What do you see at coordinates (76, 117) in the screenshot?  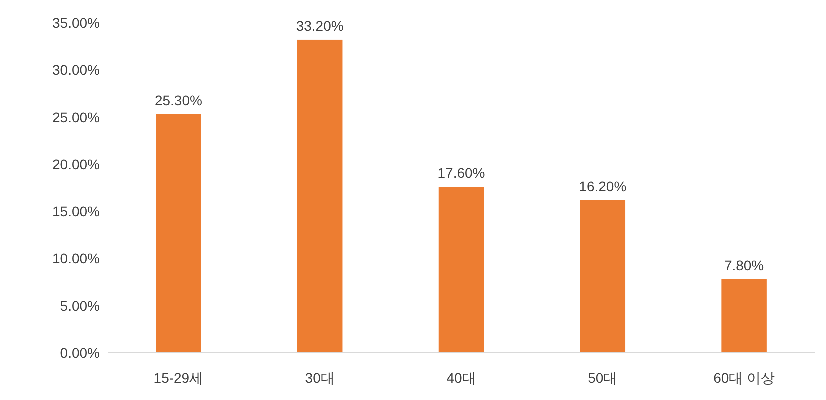 I see `y-tick-label: 25.00%` at bounding box center [76, 117].